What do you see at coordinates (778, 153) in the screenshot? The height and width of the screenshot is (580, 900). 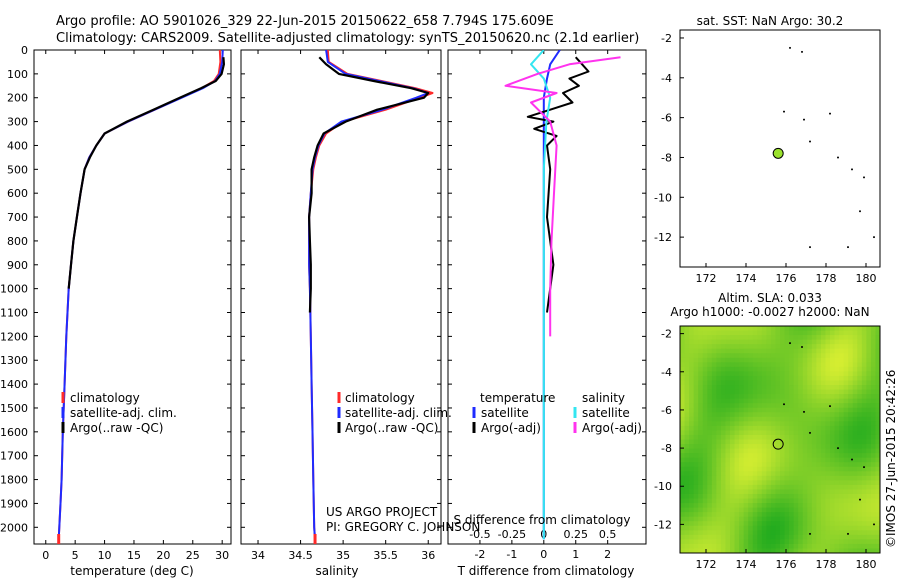 I see `argo-position-marker` at bounding box center [778, 153].